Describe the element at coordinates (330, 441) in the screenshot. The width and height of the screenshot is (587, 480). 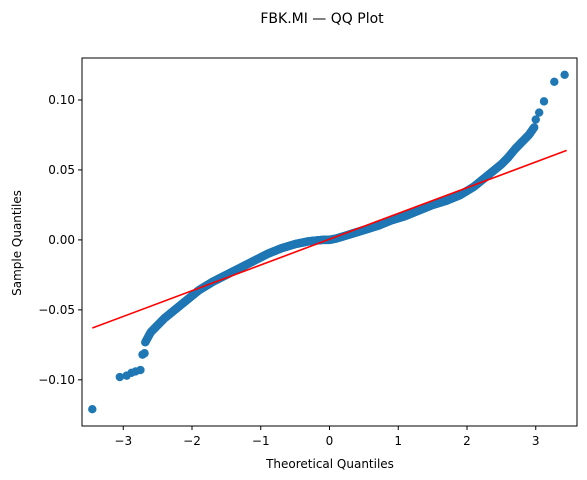
I see `x-tick-label: 0` at that location.